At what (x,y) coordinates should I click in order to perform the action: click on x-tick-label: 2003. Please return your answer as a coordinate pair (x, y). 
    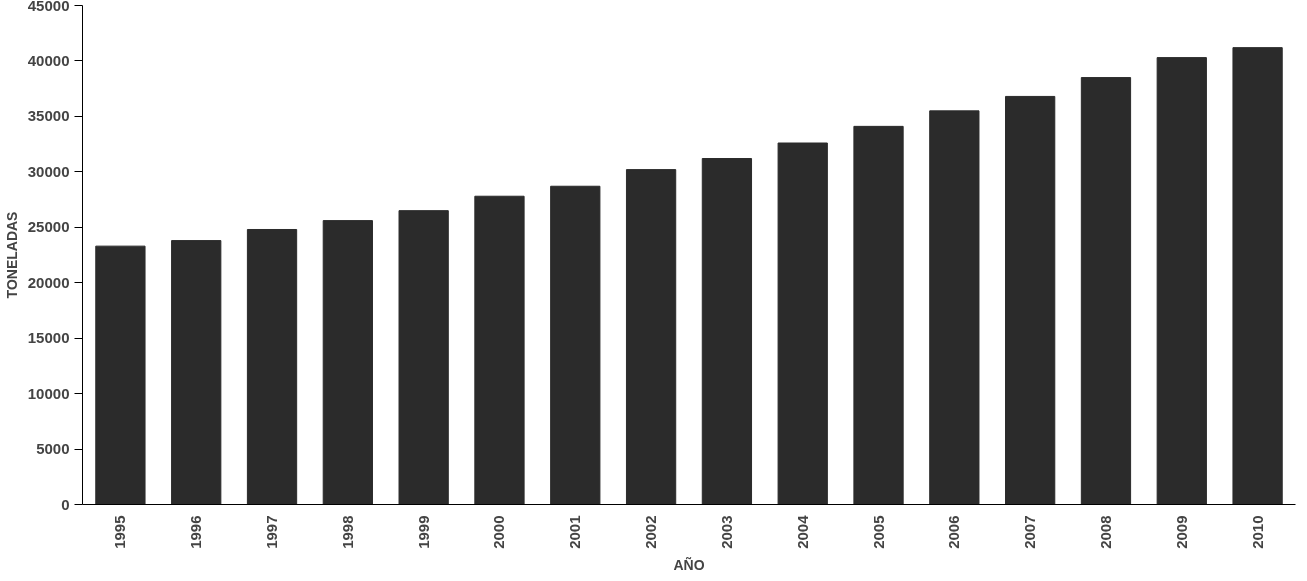
    Looking at the image, I should click on (726, 532).